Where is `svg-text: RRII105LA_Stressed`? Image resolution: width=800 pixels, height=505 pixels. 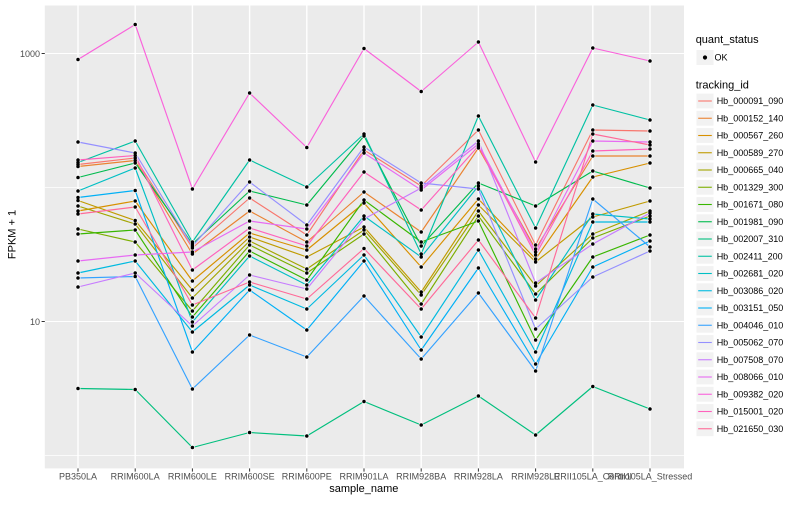 svg-text: RRII105LA_Stressed is located at coordinates (650, 477).